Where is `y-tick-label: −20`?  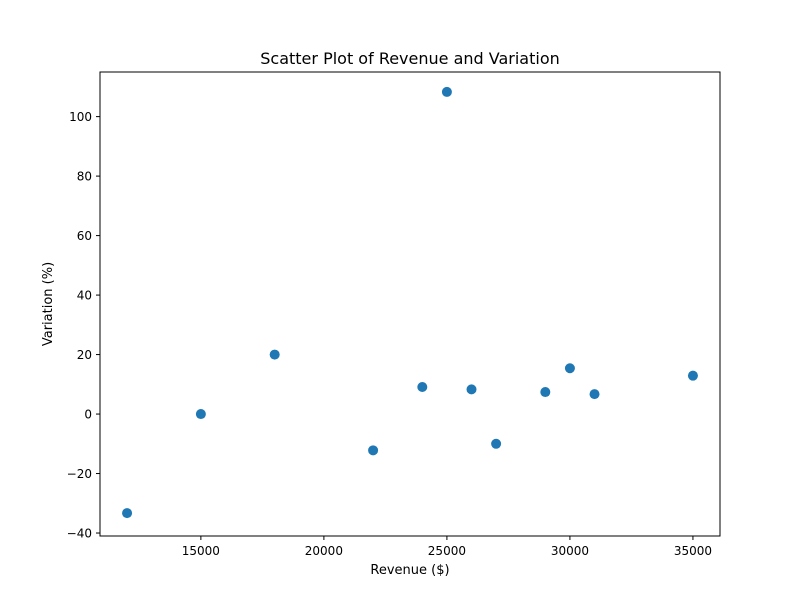 y-tick-label: −20 is located at coordinates (79, 474).